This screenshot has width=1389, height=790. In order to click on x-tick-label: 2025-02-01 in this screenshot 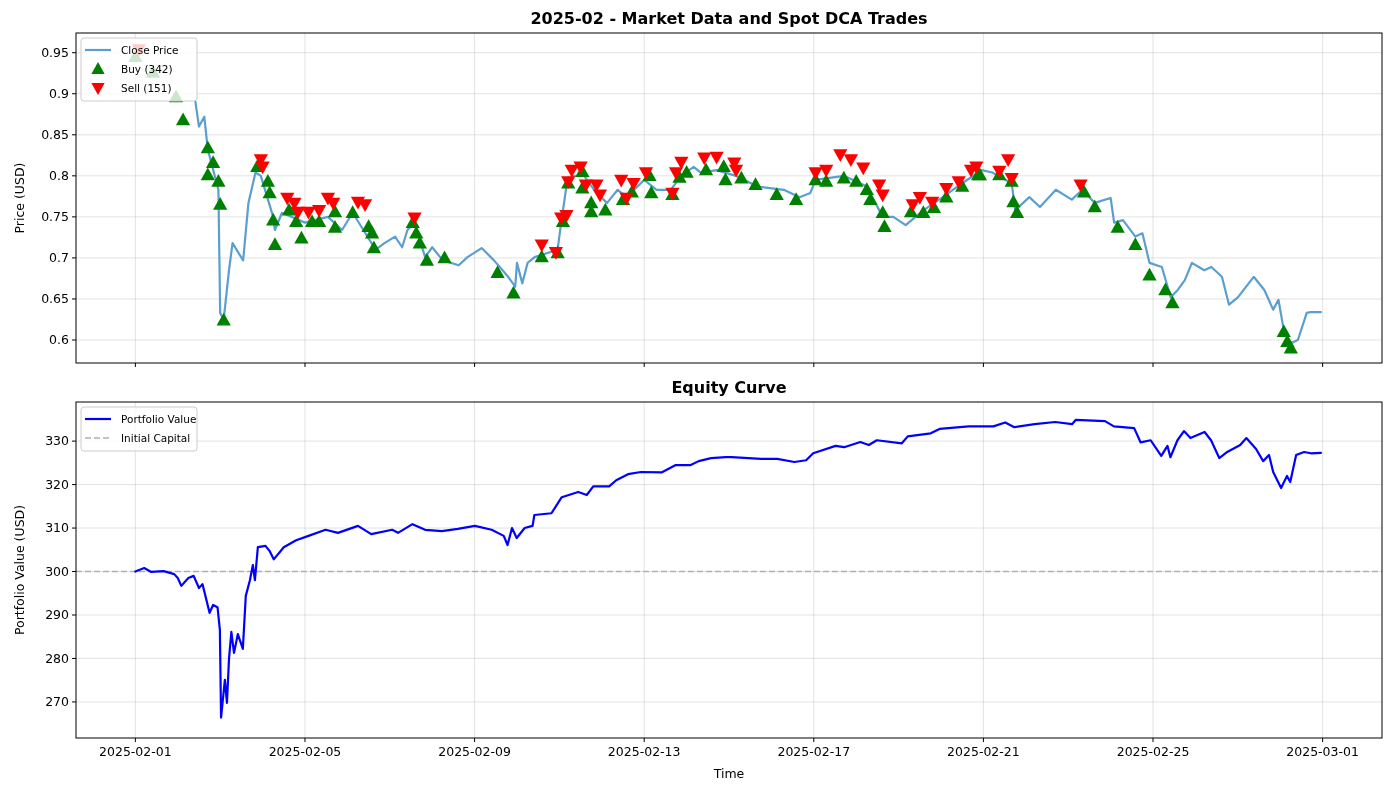, I will do `click(135, 751)`.